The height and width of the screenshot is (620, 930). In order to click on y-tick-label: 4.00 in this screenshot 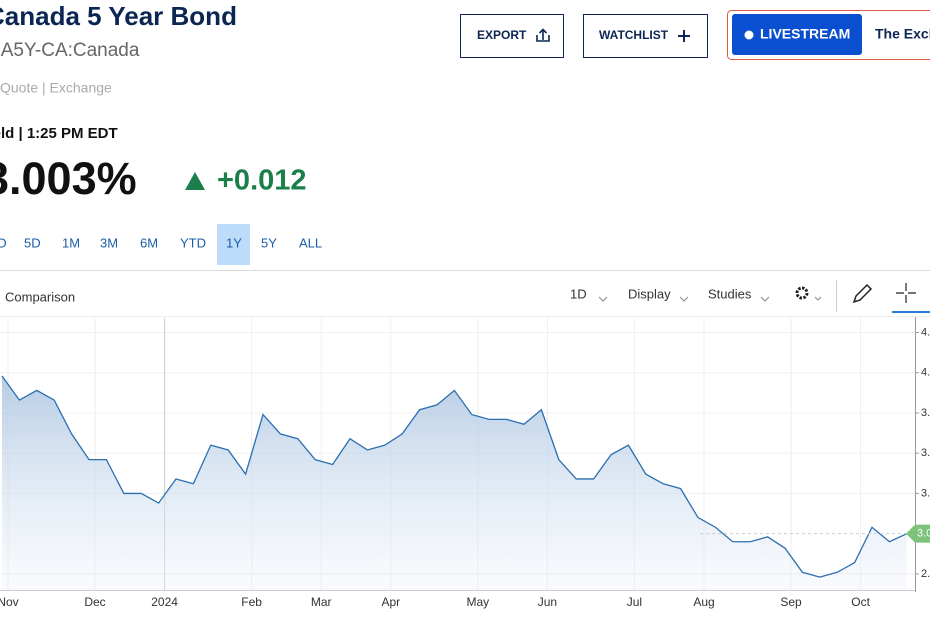, I will do `click(925, 373)`.